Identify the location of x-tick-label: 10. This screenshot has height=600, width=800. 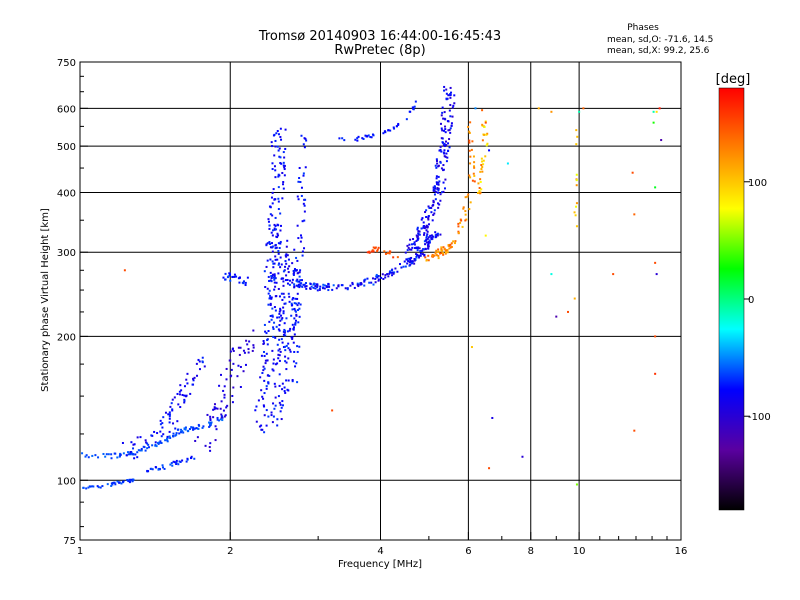
(579, 551).